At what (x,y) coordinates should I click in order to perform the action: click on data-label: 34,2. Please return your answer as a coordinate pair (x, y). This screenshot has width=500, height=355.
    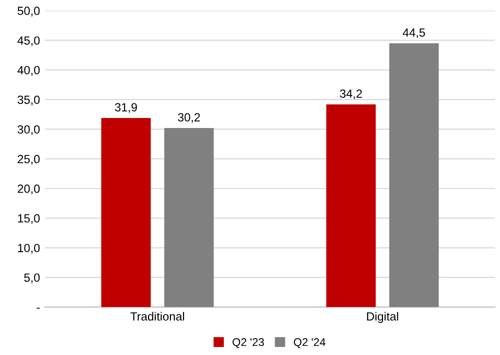
    Looking at the image, I should click on (351, 94).